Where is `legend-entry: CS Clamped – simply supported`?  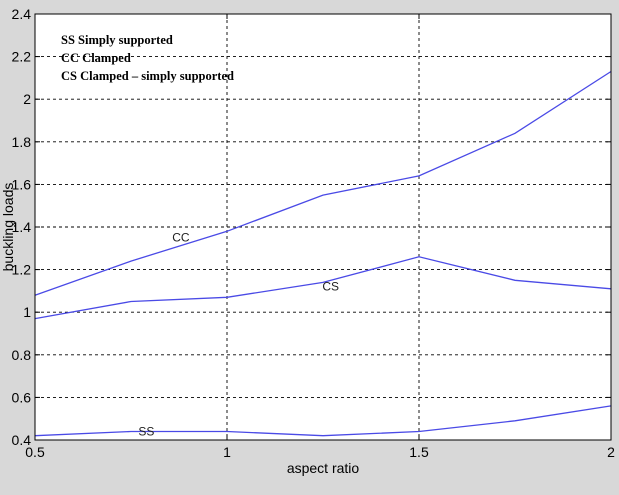
legend-entry: CS Clamped – simply supported is located at coordinates (147, 76).